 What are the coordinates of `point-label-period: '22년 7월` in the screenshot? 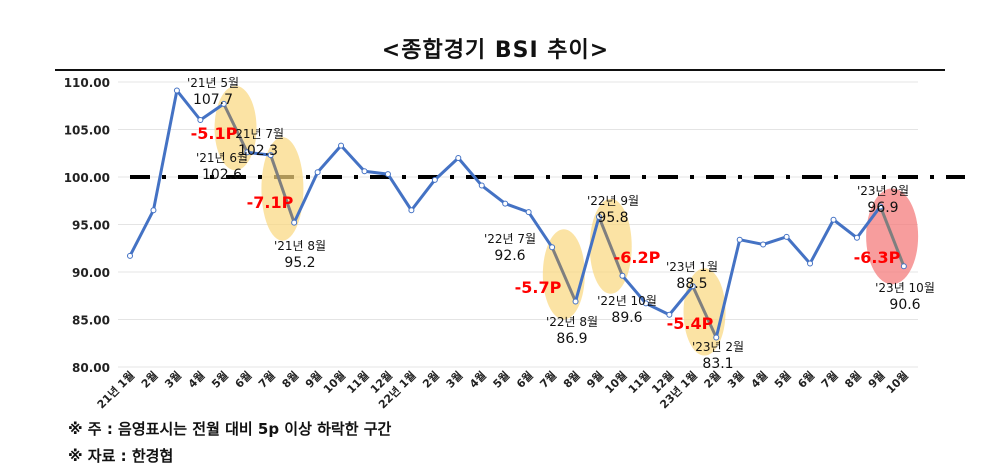 It's located at (510, 239).